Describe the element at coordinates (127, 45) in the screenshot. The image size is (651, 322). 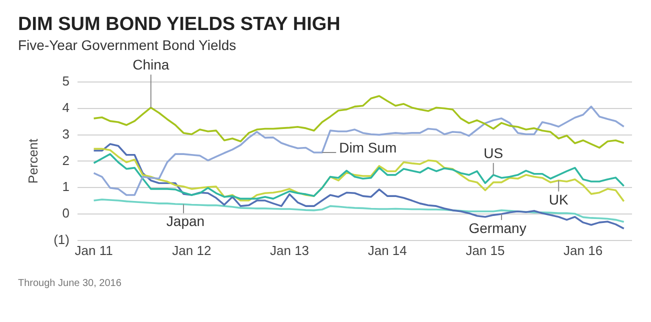
I see `chart-subtitle: Five-Year Government Bond Yields` at that location.